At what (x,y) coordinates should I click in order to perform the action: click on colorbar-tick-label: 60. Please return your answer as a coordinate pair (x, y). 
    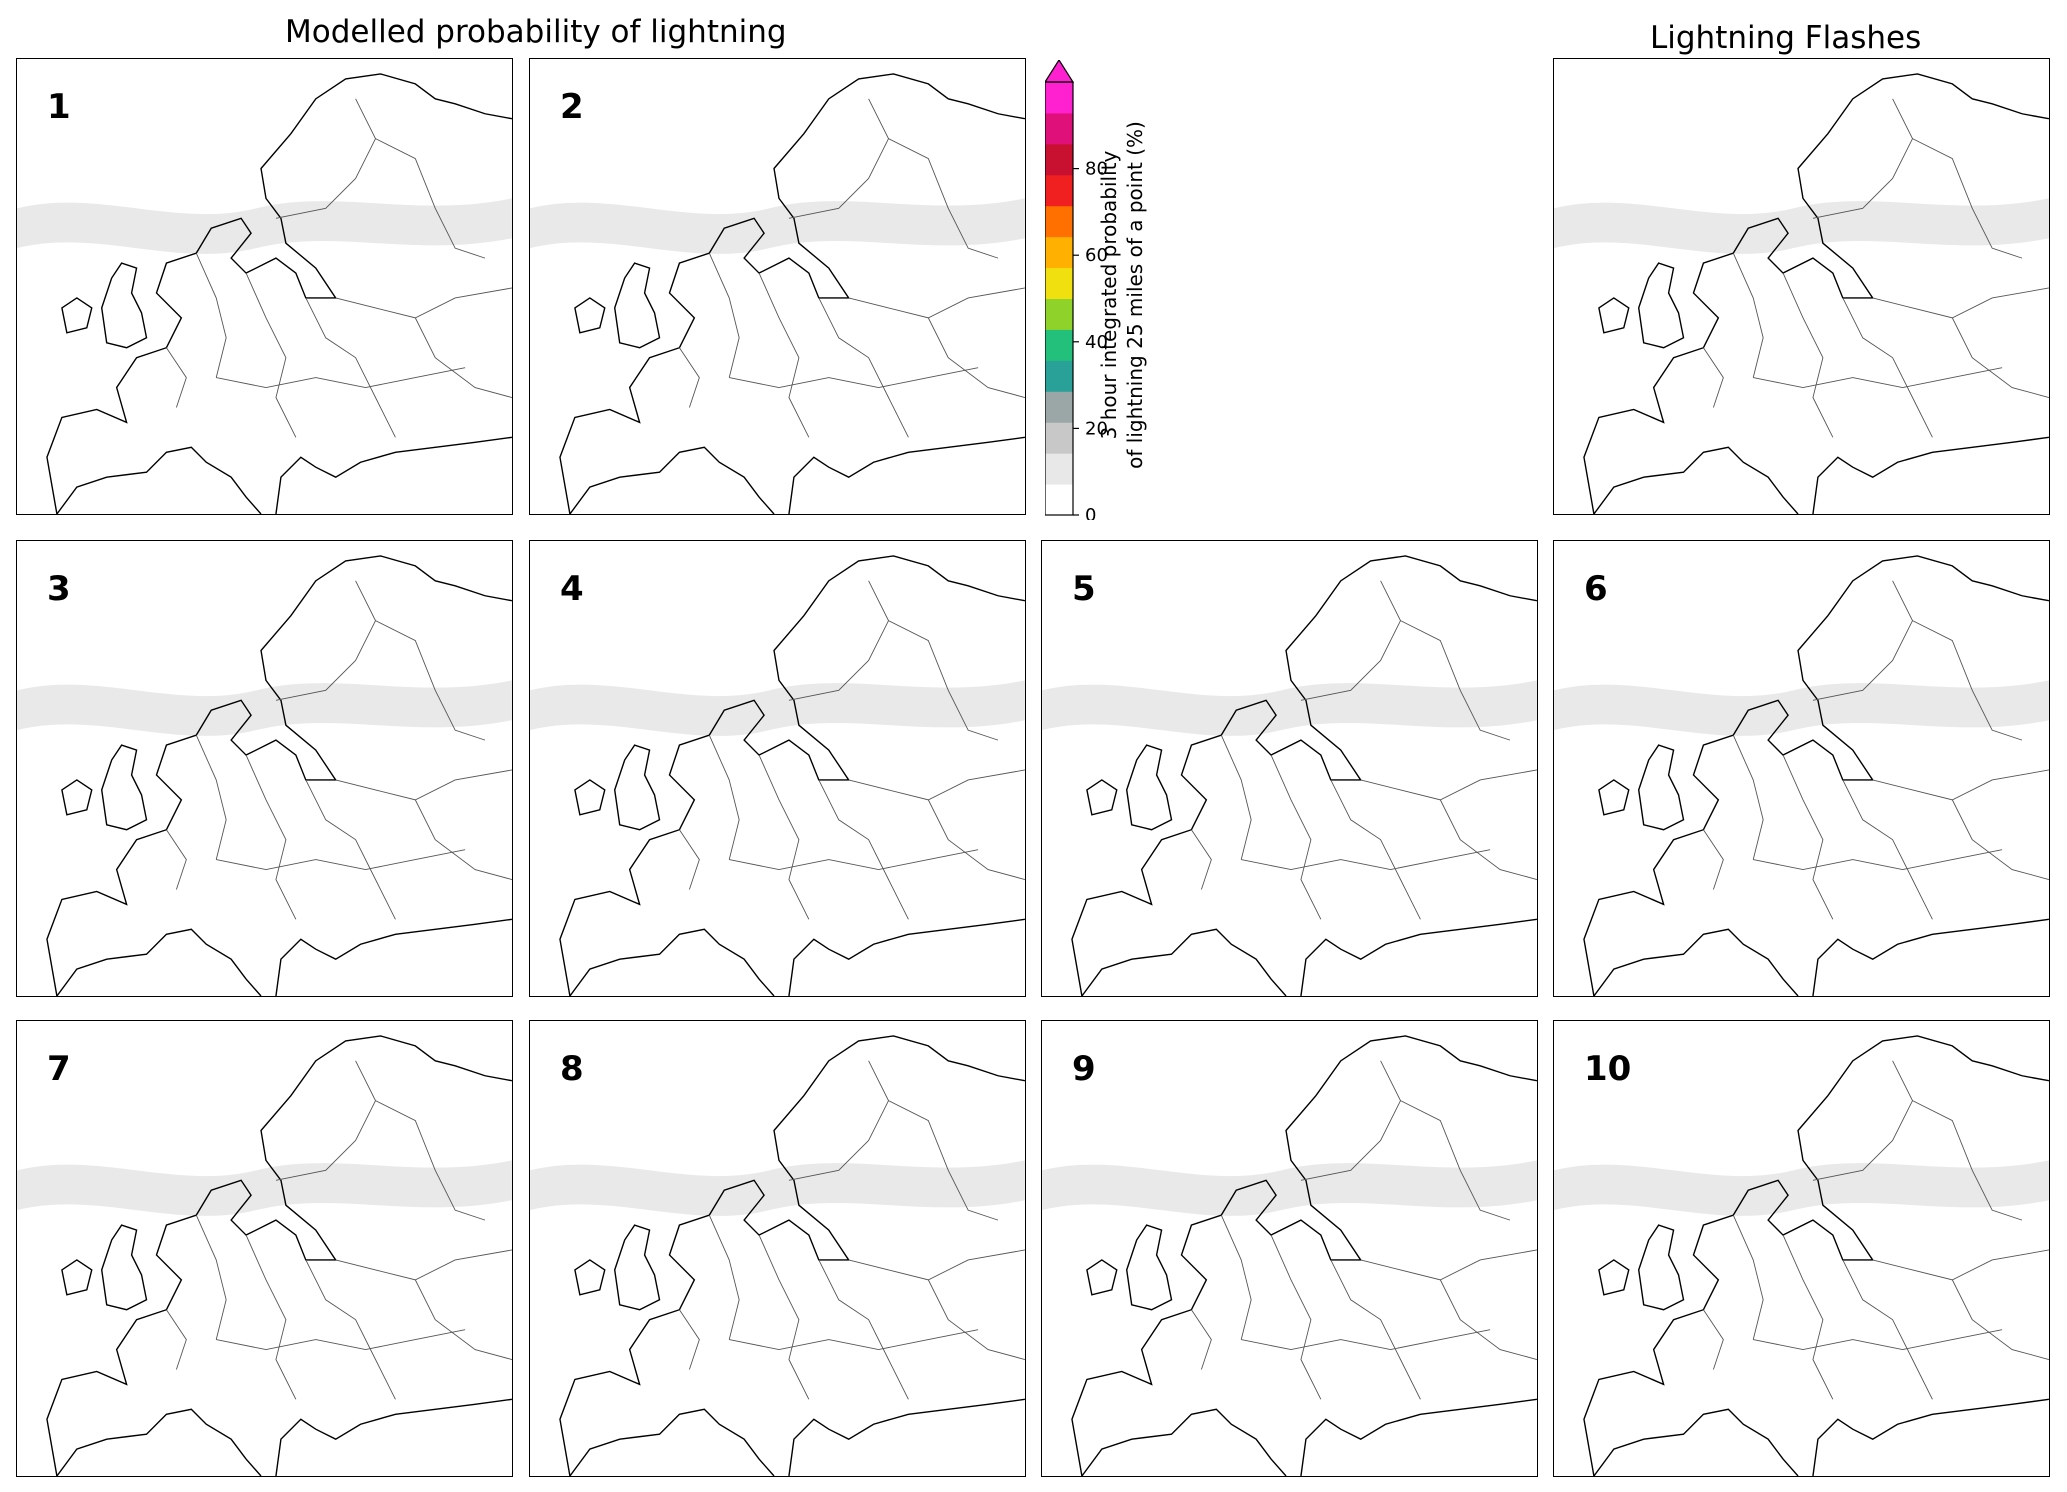
    Looking at the image, I should click on (1096, 255).